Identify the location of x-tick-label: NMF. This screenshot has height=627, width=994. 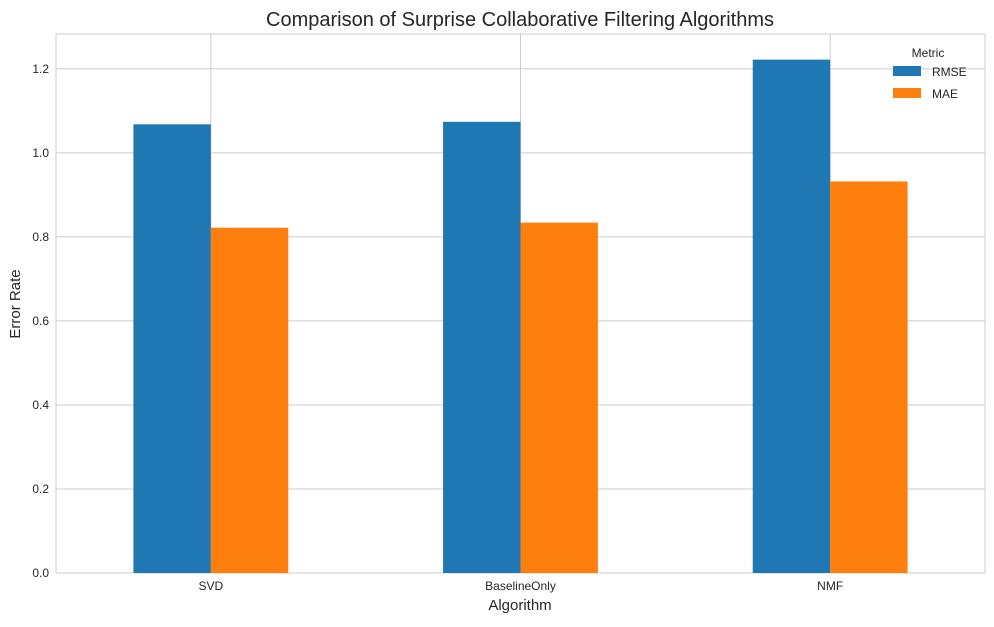
(830, 586).